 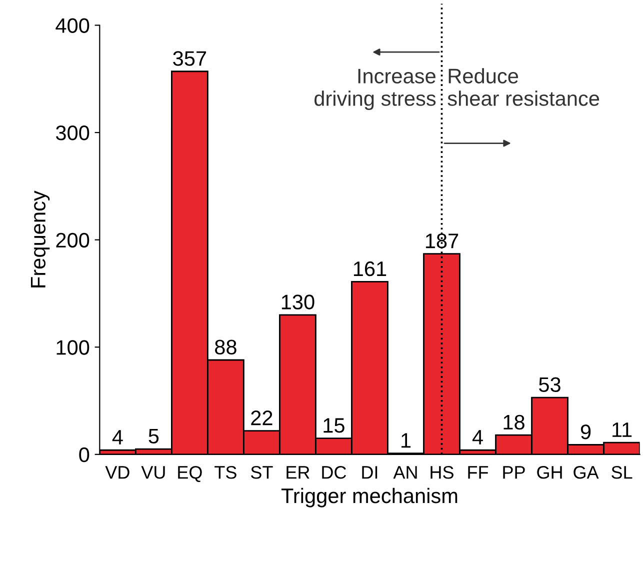 What do you see at coordinates (478, 472) in the screenshot?
I see `x-tick-label: FF` at bounding box center [478, 472].